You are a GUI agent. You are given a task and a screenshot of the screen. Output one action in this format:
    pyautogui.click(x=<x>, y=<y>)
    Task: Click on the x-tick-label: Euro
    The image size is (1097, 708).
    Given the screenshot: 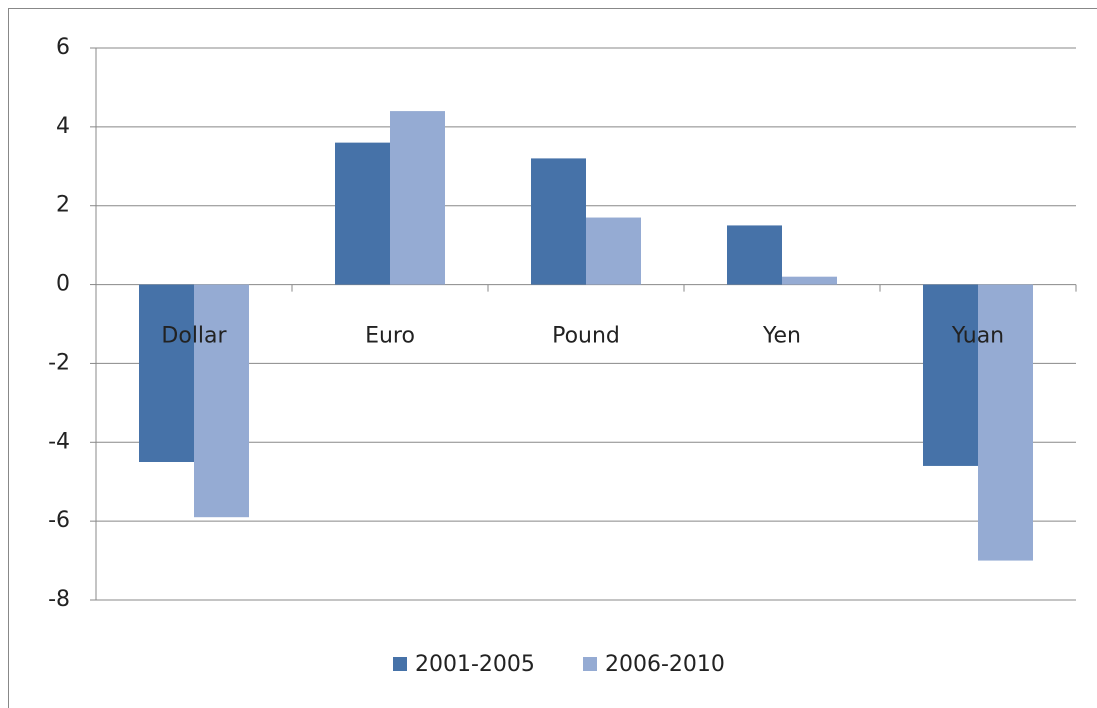 What is the action you would take?
    pyautogui.click(x=390, y=336)
    